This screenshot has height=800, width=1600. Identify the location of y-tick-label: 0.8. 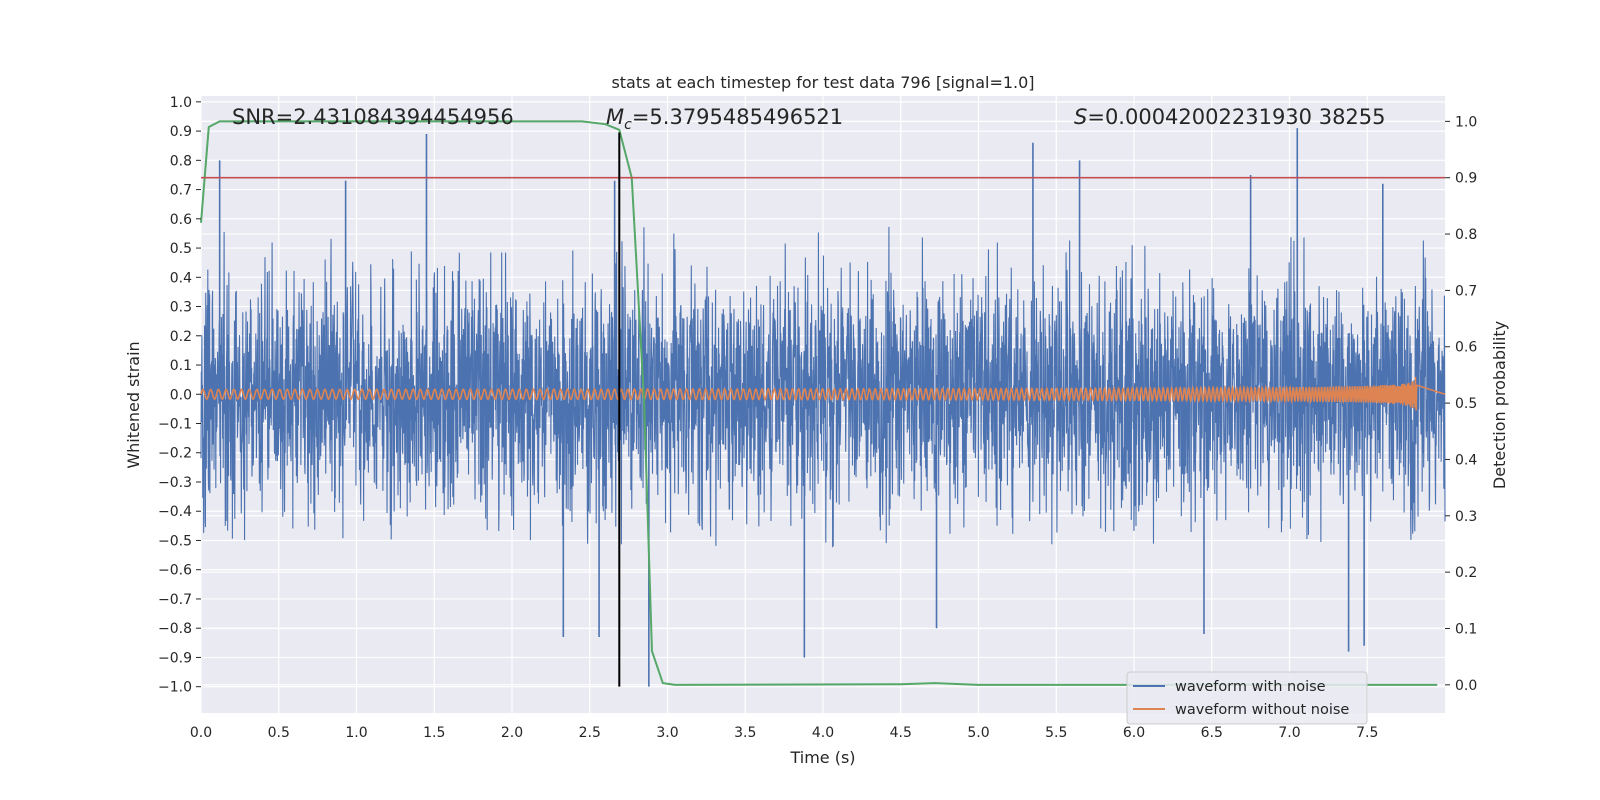
(181, 161).